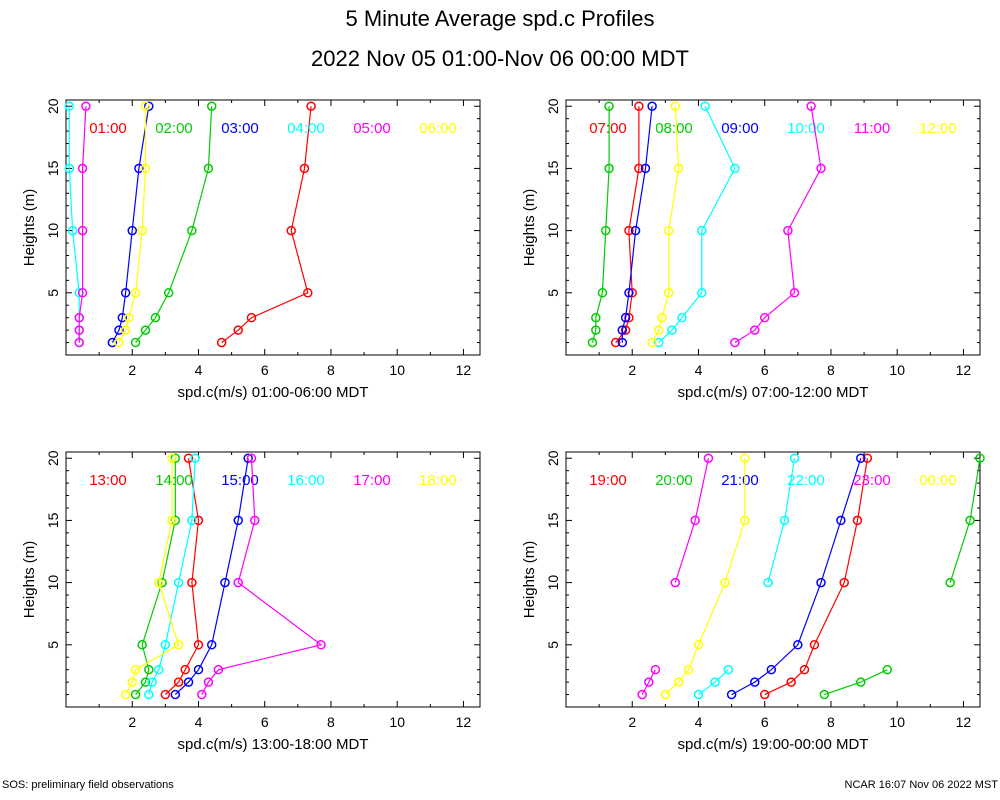 Image resolution: width=1000 pixels, height=800 pixels. I want to click on legend-label-2100: 21:00, so click(740, 480).